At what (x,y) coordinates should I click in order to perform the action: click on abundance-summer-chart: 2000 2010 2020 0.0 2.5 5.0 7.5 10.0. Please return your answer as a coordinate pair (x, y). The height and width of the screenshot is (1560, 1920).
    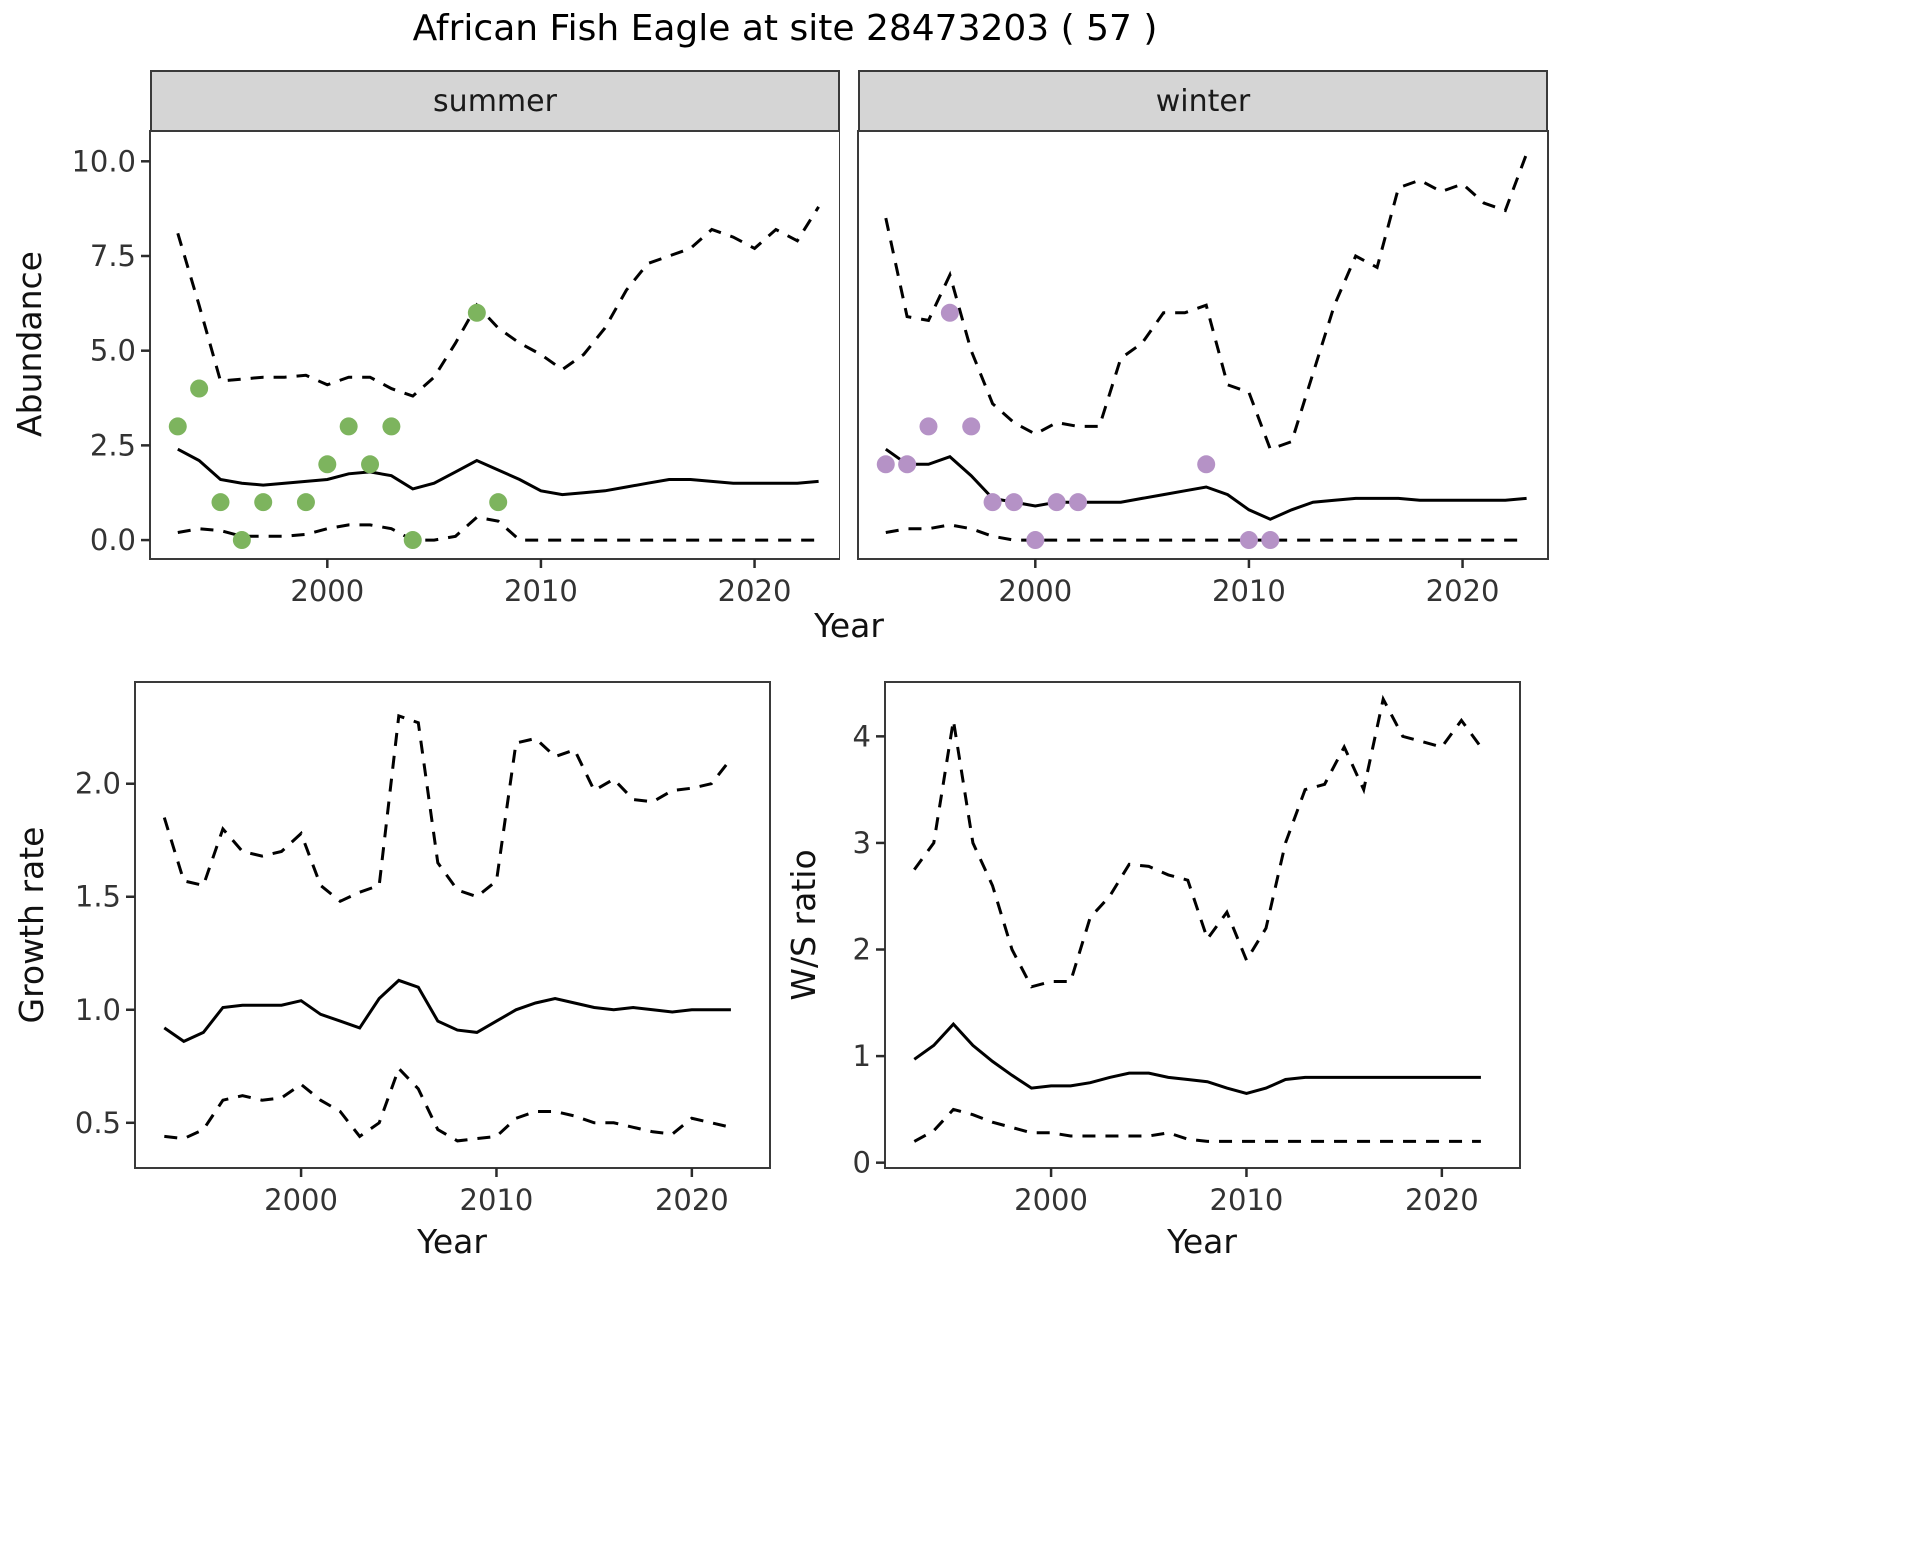
    Looking at the image, I should click on (457, 369).